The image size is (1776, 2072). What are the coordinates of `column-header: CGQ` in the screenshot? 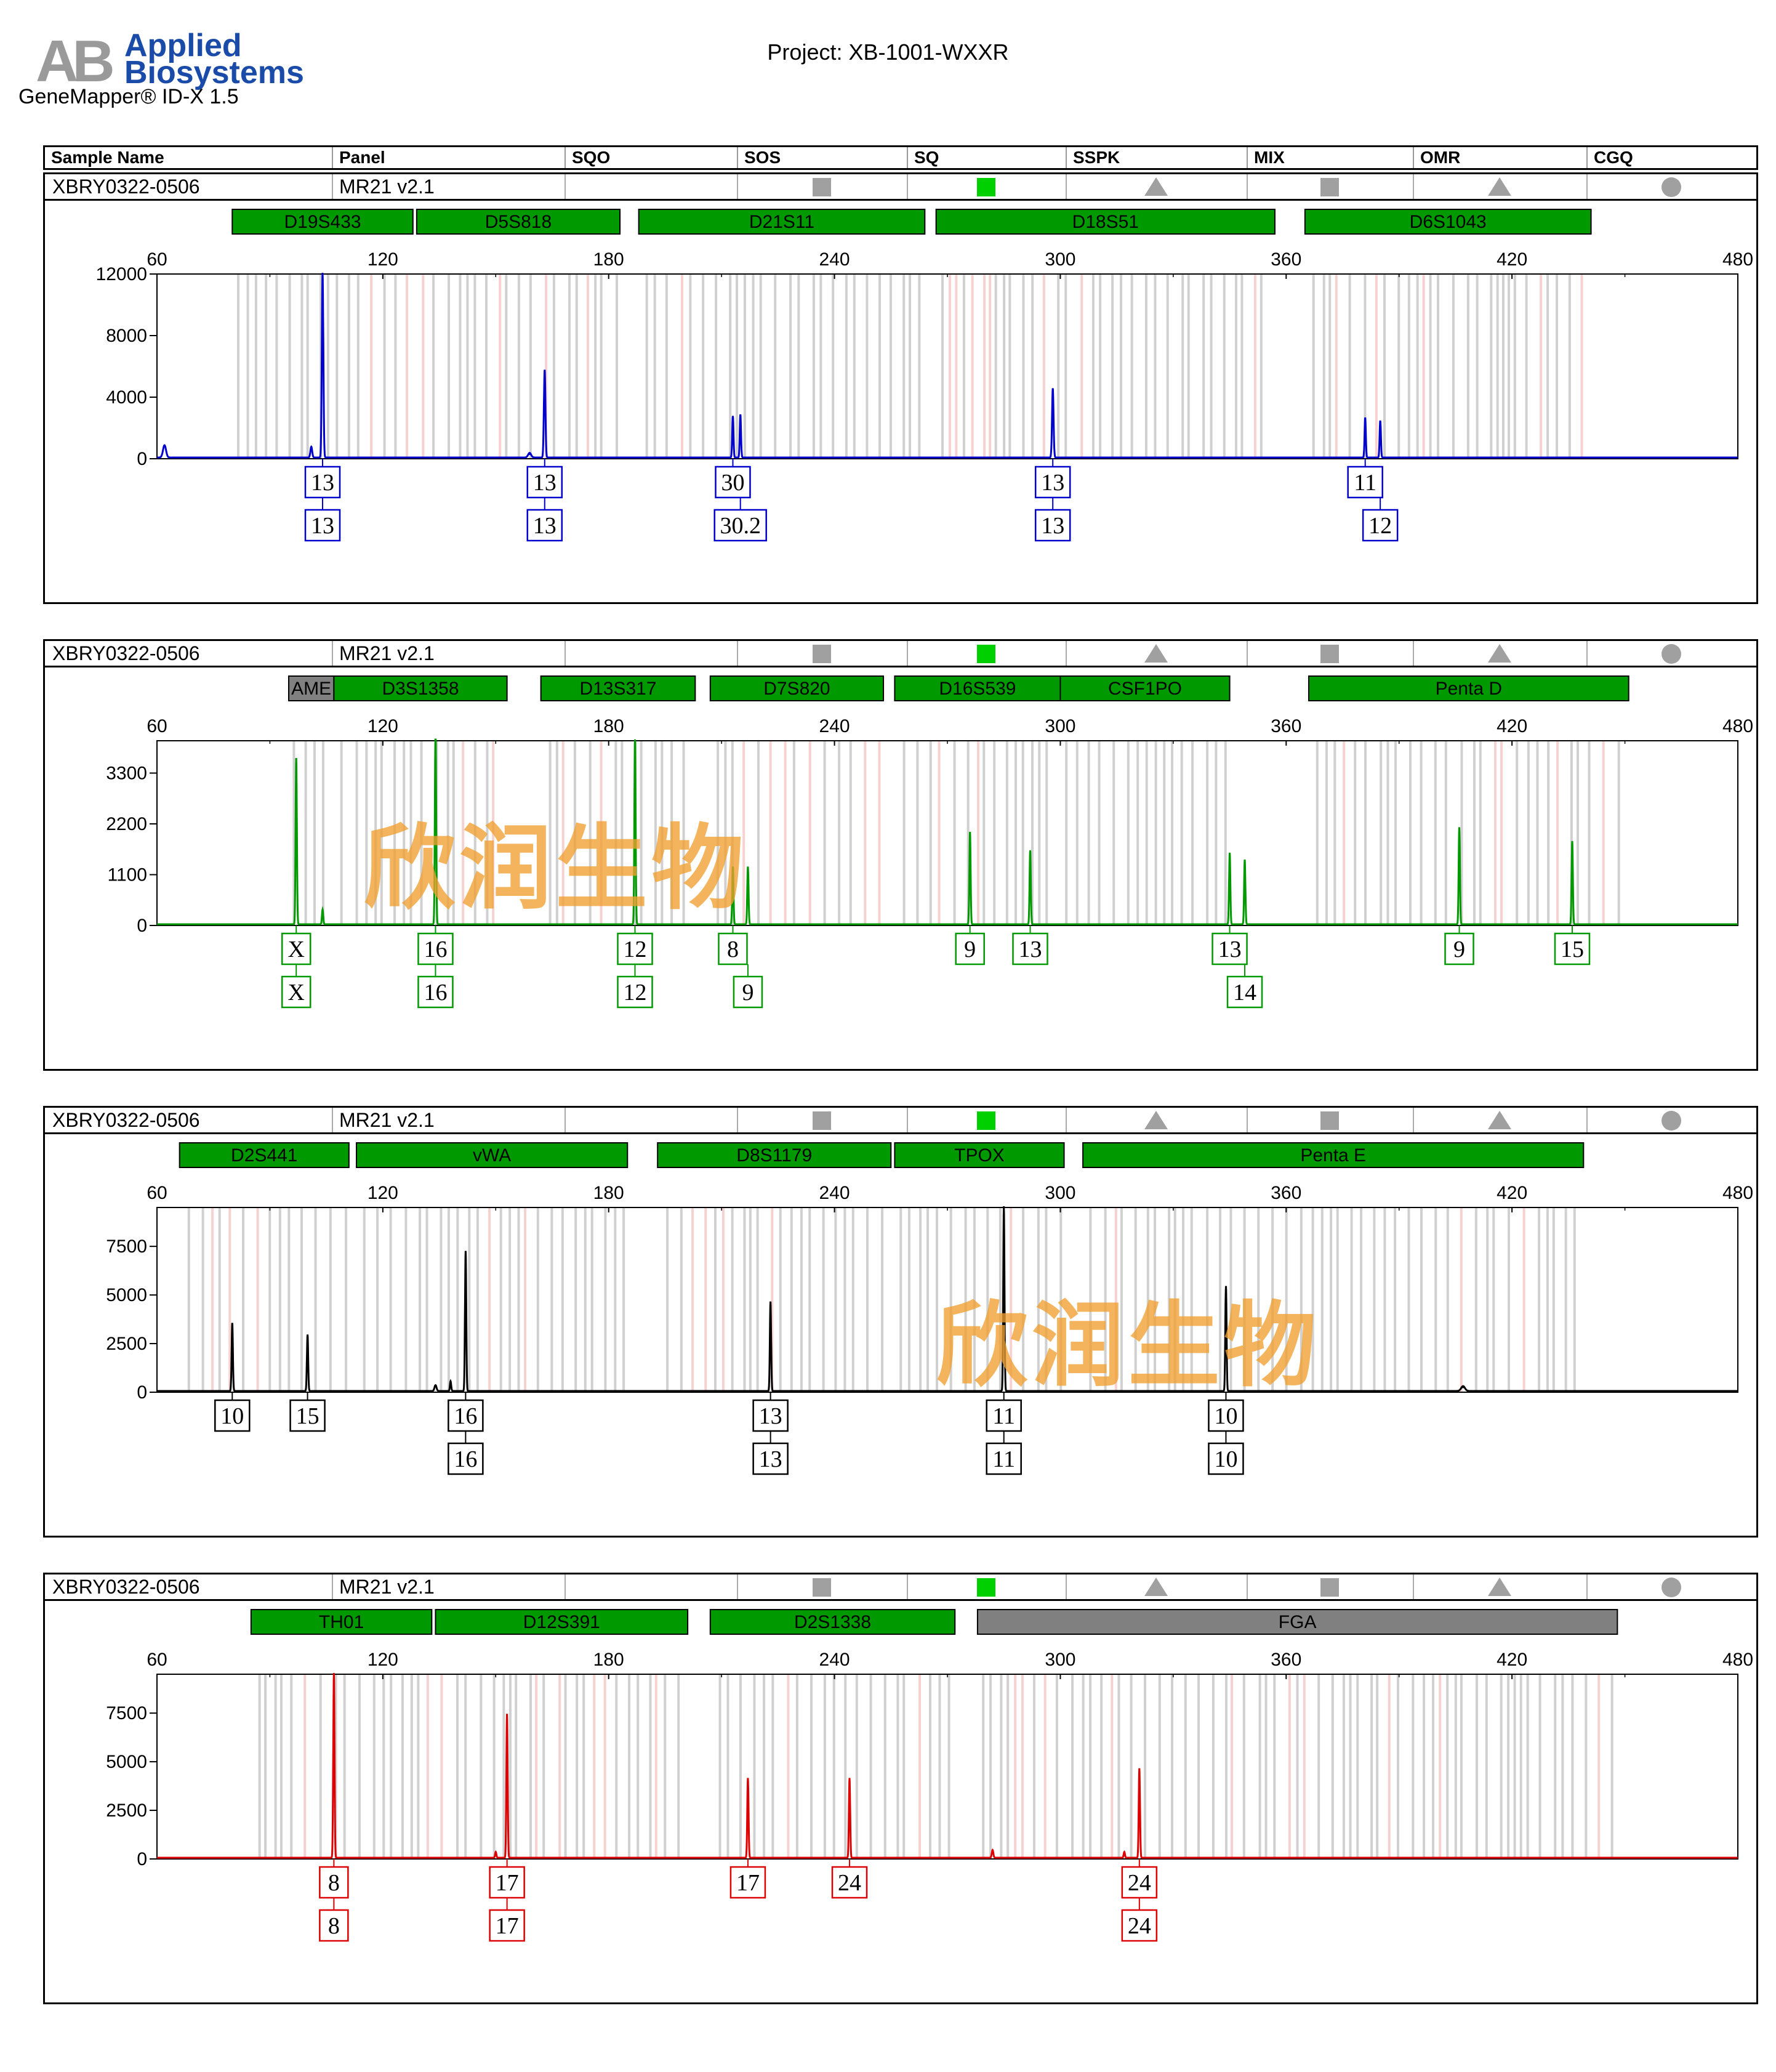 It's located at (1671, 157).